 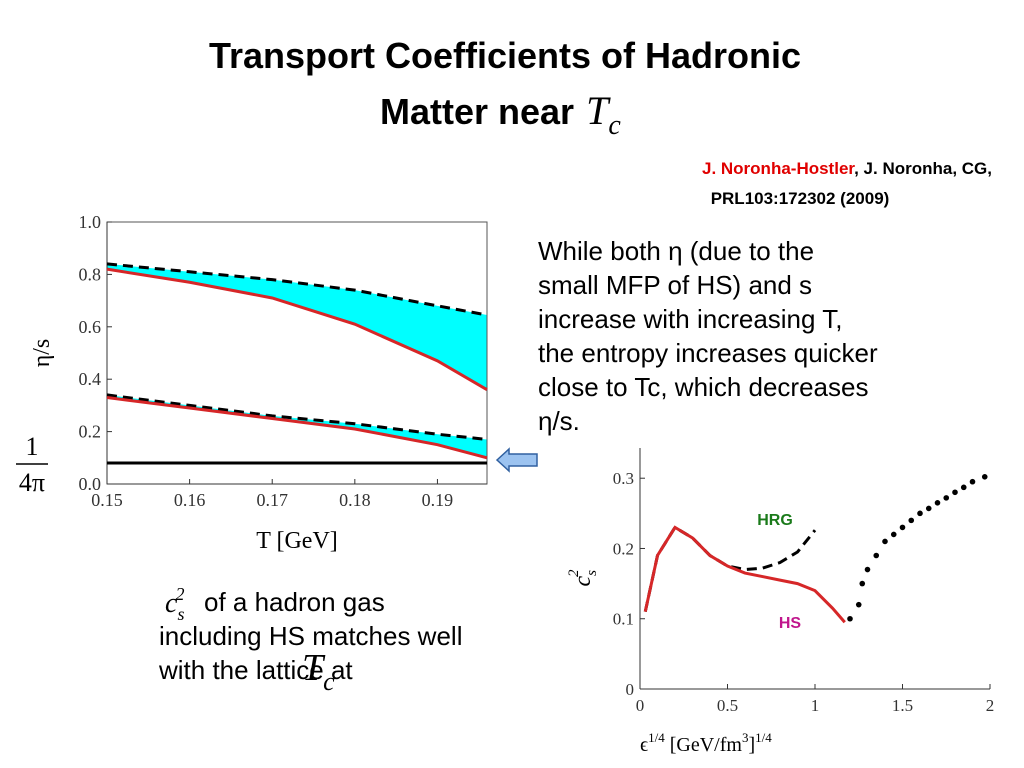 I want to click on y-tick-label: 0, so click(x=630, y=689).